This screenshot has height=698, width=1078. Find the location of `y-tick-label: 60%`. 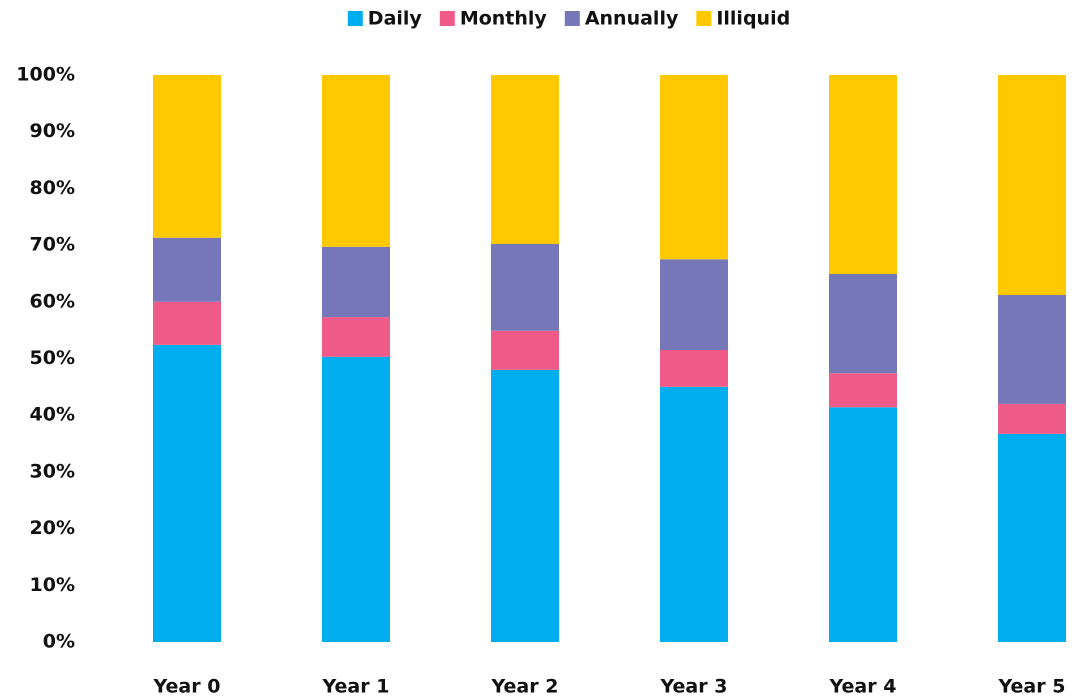

y-tick-label: 60% is located at coordinates (52, 301).